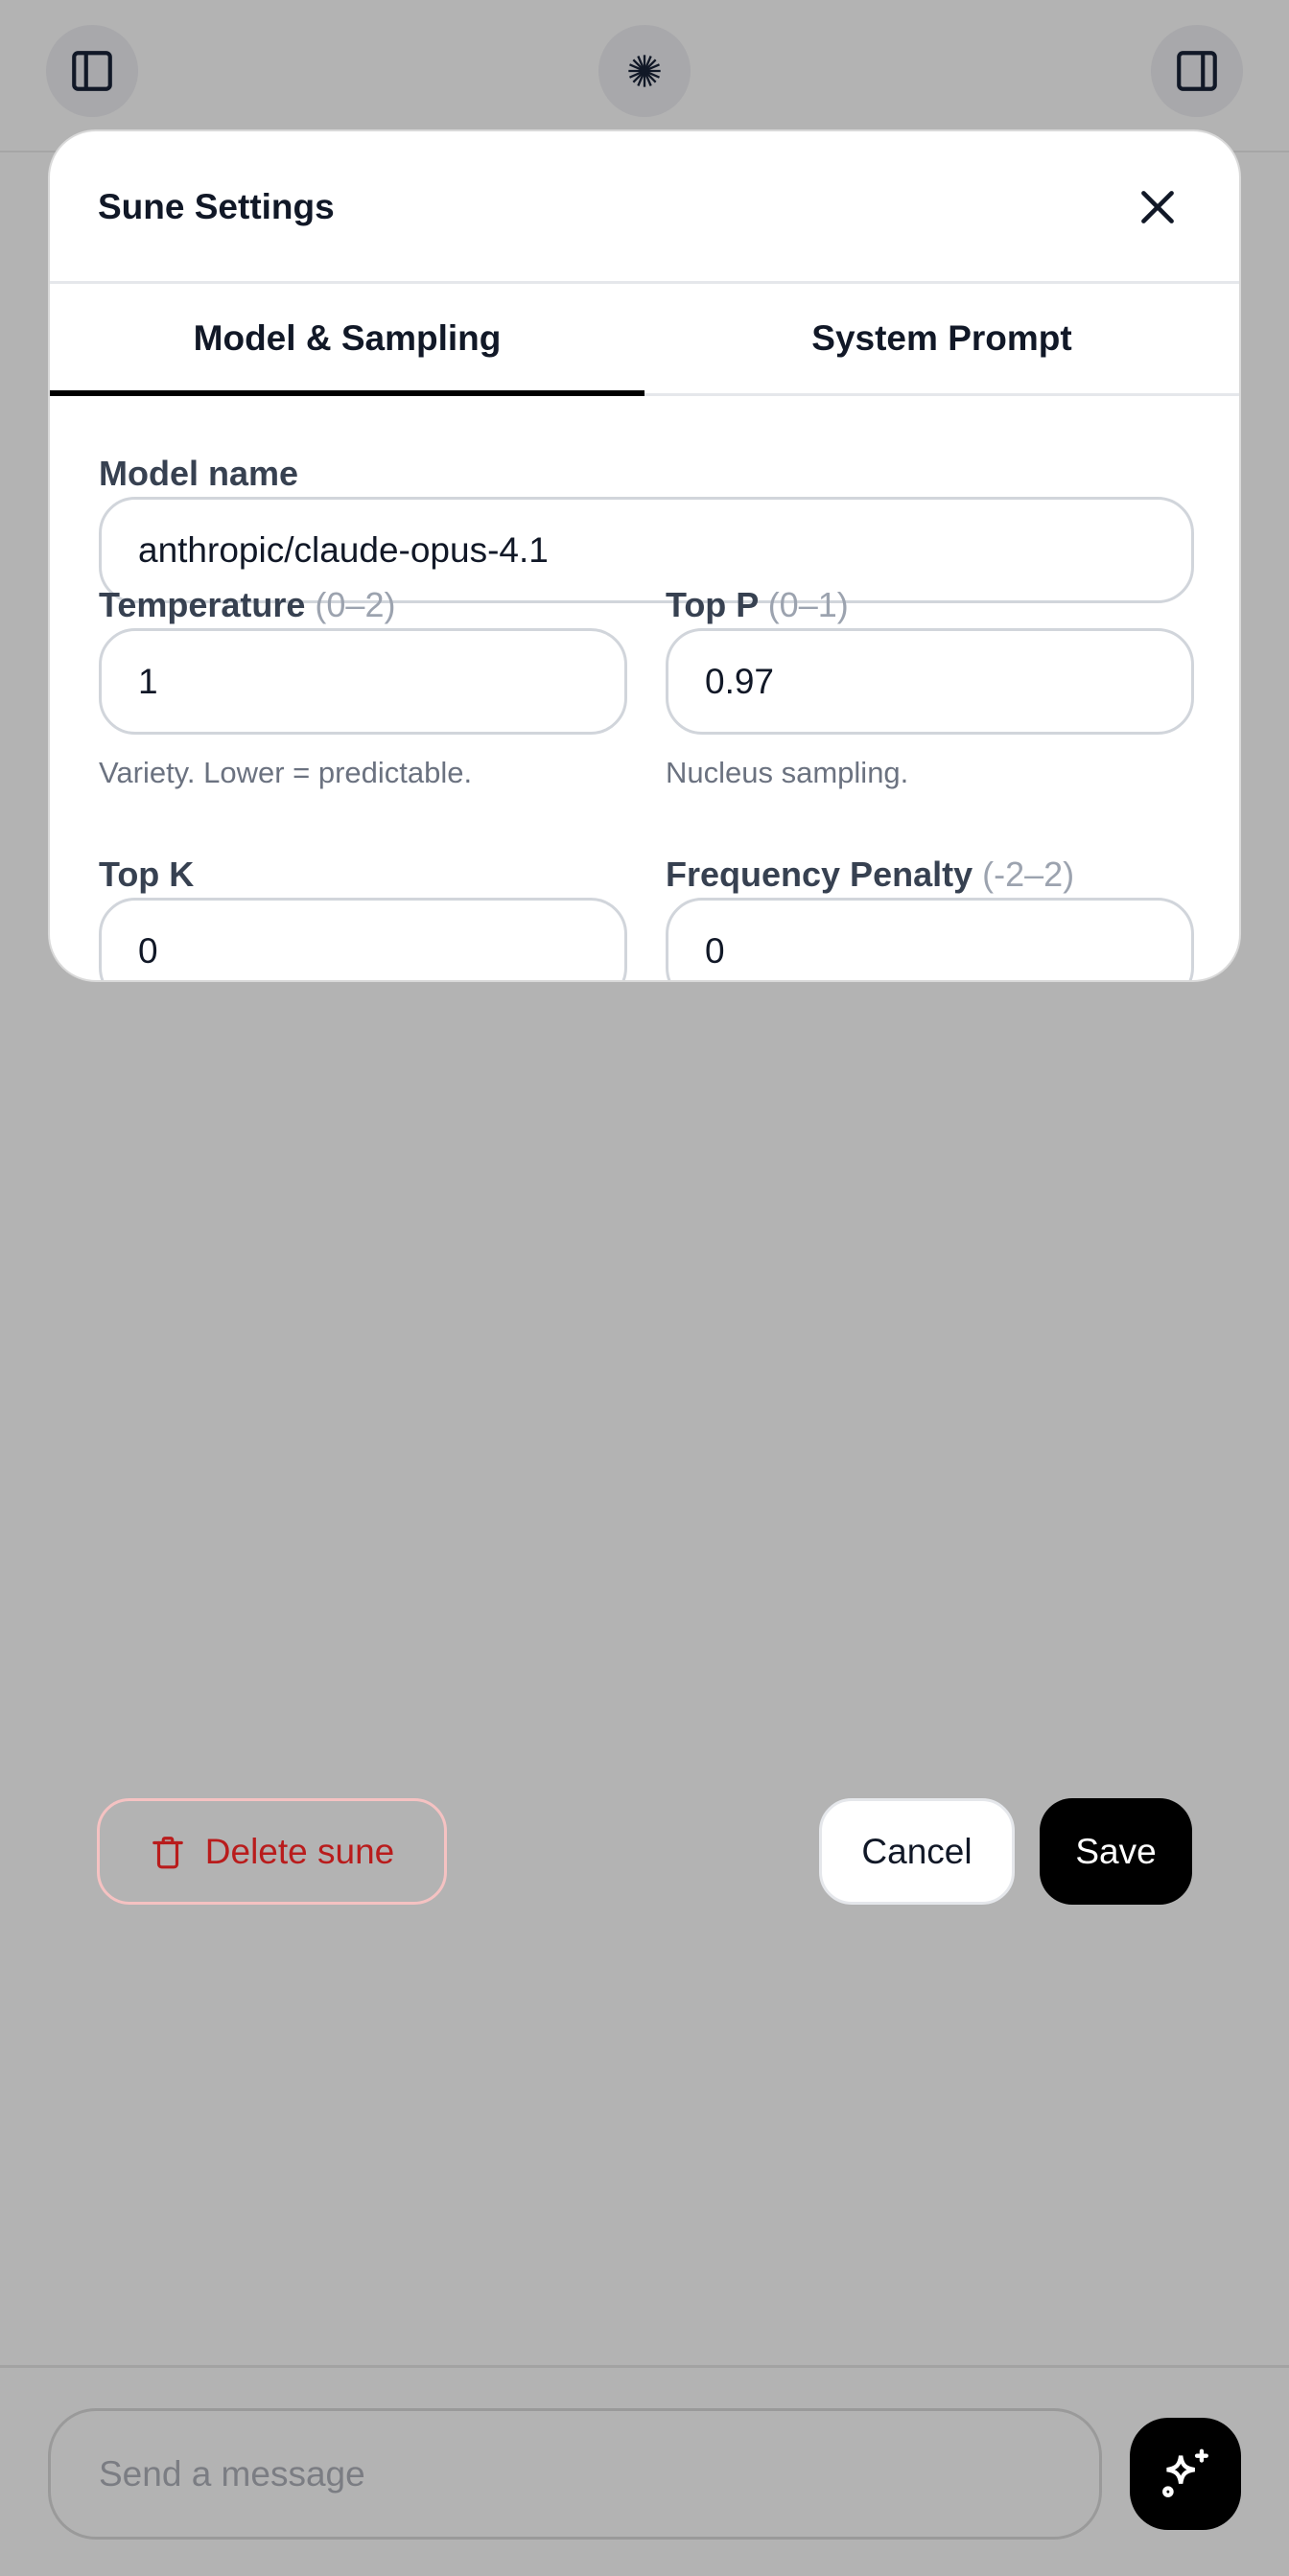  What do you see at coordinates (808, 604) in the screenshot?
I see `field-range: (0–1)` at bounding box center [808, 604].